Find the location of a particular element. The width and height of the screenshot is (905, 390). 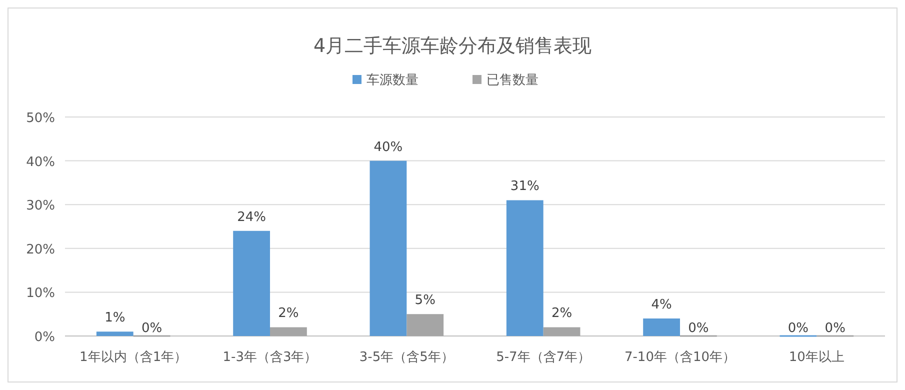

data-label: 5% is located at coordinates (425, 300).